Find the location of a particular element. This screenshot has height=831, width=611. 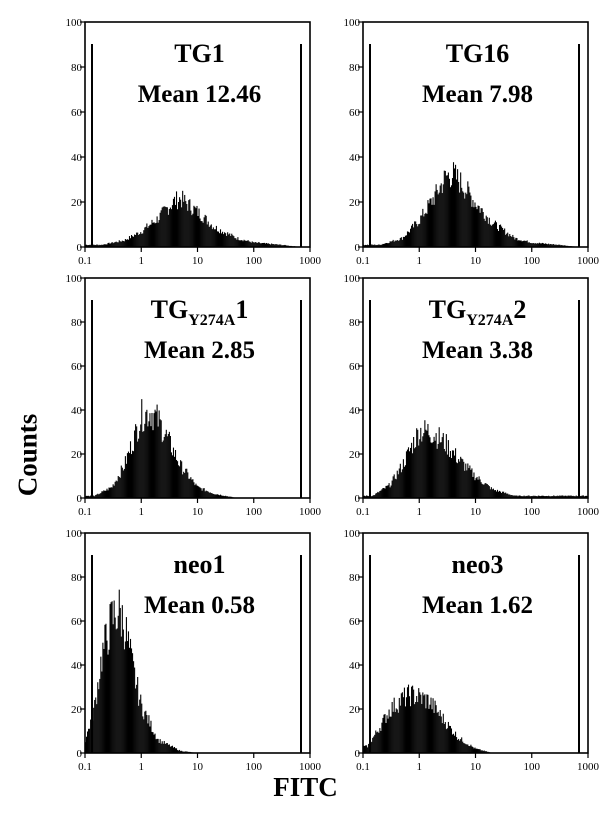

plot-frame is located at coordinates (197, 388).